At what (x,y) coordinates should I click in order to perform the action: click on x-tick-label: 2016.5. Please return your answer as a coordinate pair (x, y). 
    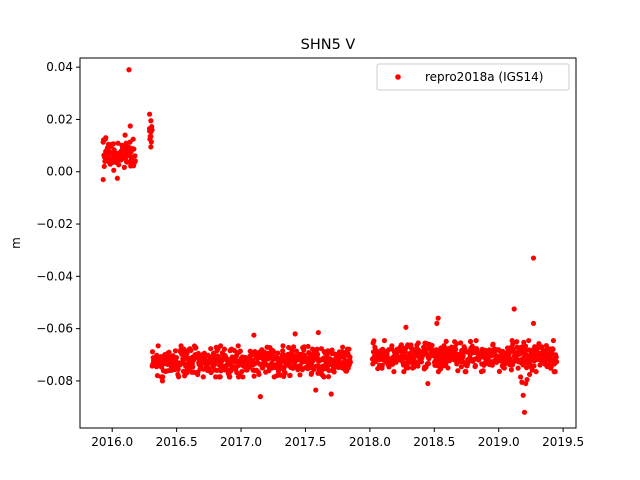
    Looking at the image, I should click on (177, 442).